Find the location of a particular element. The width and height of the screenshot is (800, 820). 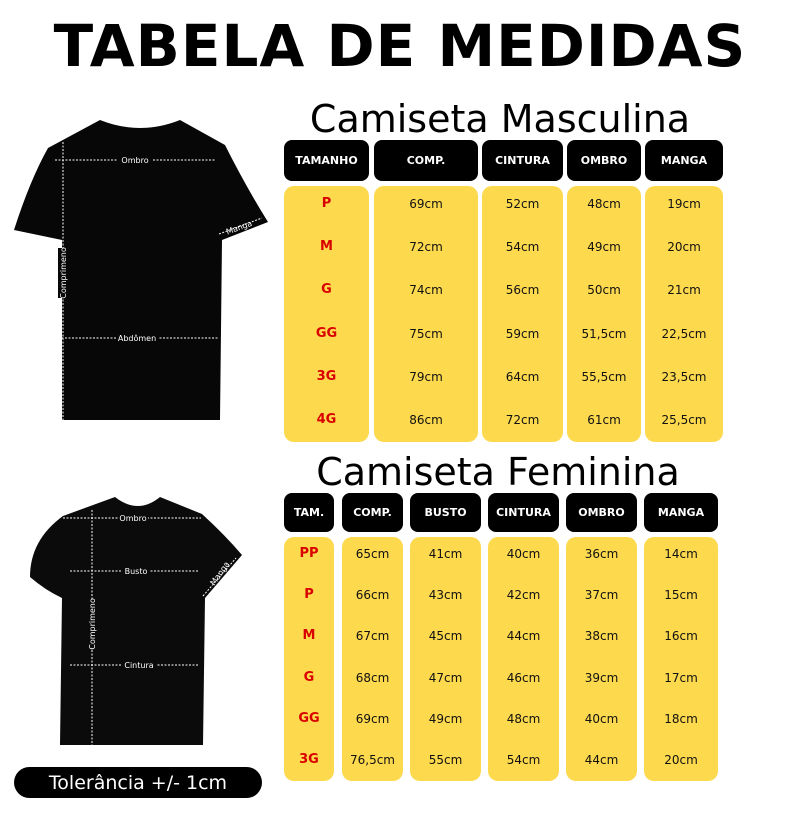

measurement-cell: 55cm is located at coordinates (445, 760).